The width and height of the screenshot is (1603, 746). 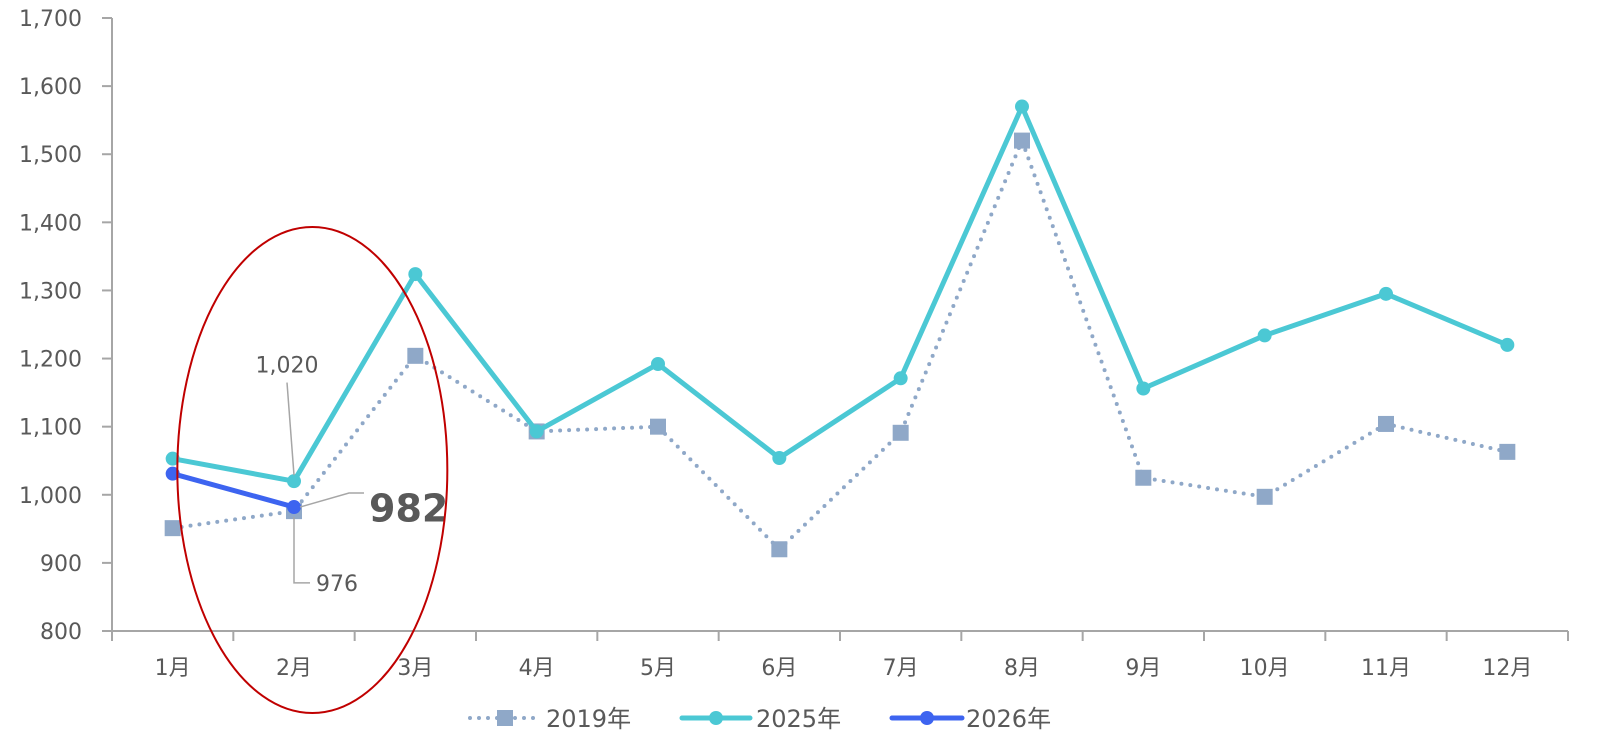 What do you see at coordinates (50, 291) in the screenshot?
I see `y-tick-label: 1,300` at bounding box center [50, 291].